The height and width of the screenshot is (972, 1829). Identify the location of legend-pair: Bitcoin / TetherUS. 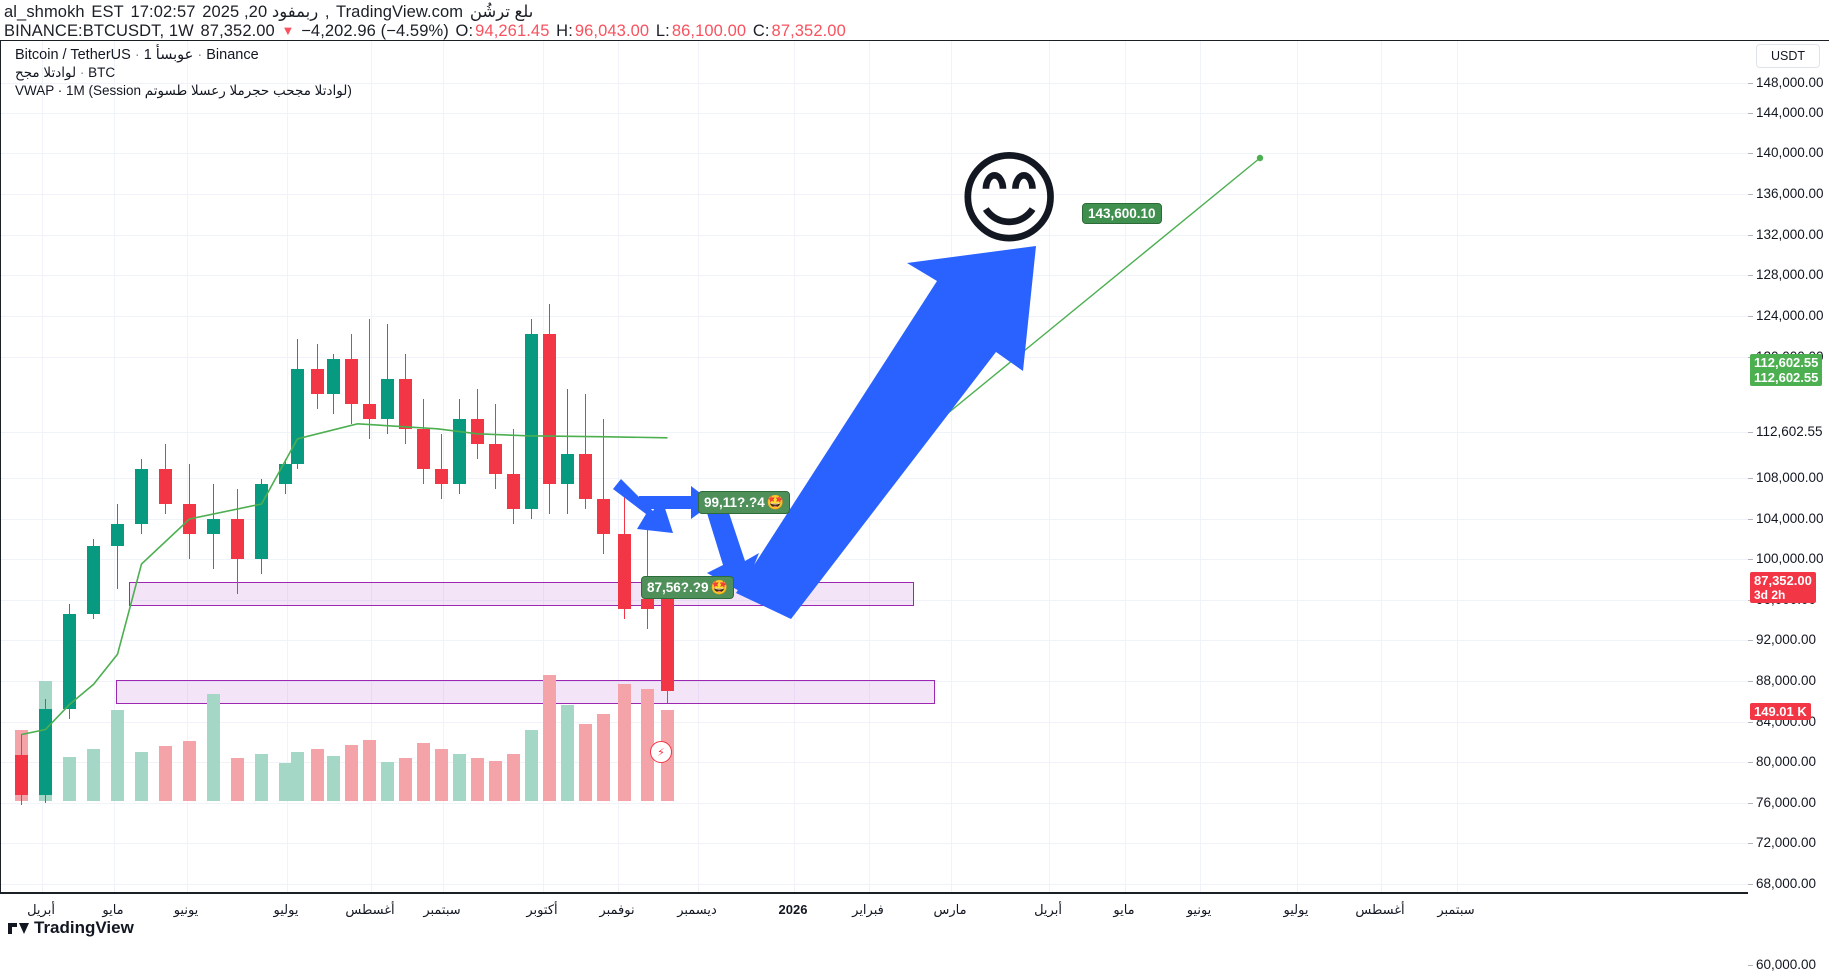
(73, 55).